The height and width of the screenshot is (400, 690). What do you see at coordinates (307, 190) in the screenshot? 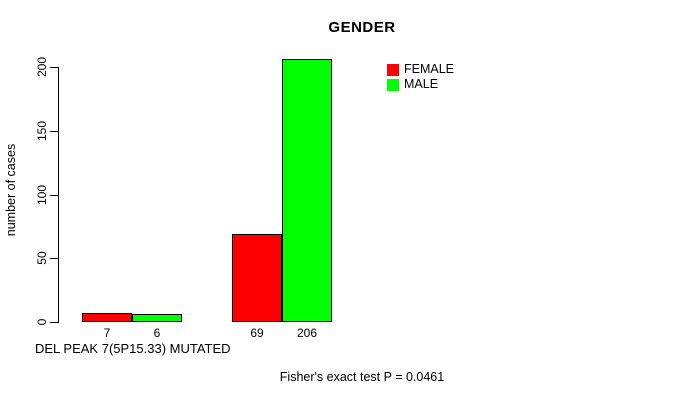
I see `bar-male-group2` at bounding box center [307, 190].